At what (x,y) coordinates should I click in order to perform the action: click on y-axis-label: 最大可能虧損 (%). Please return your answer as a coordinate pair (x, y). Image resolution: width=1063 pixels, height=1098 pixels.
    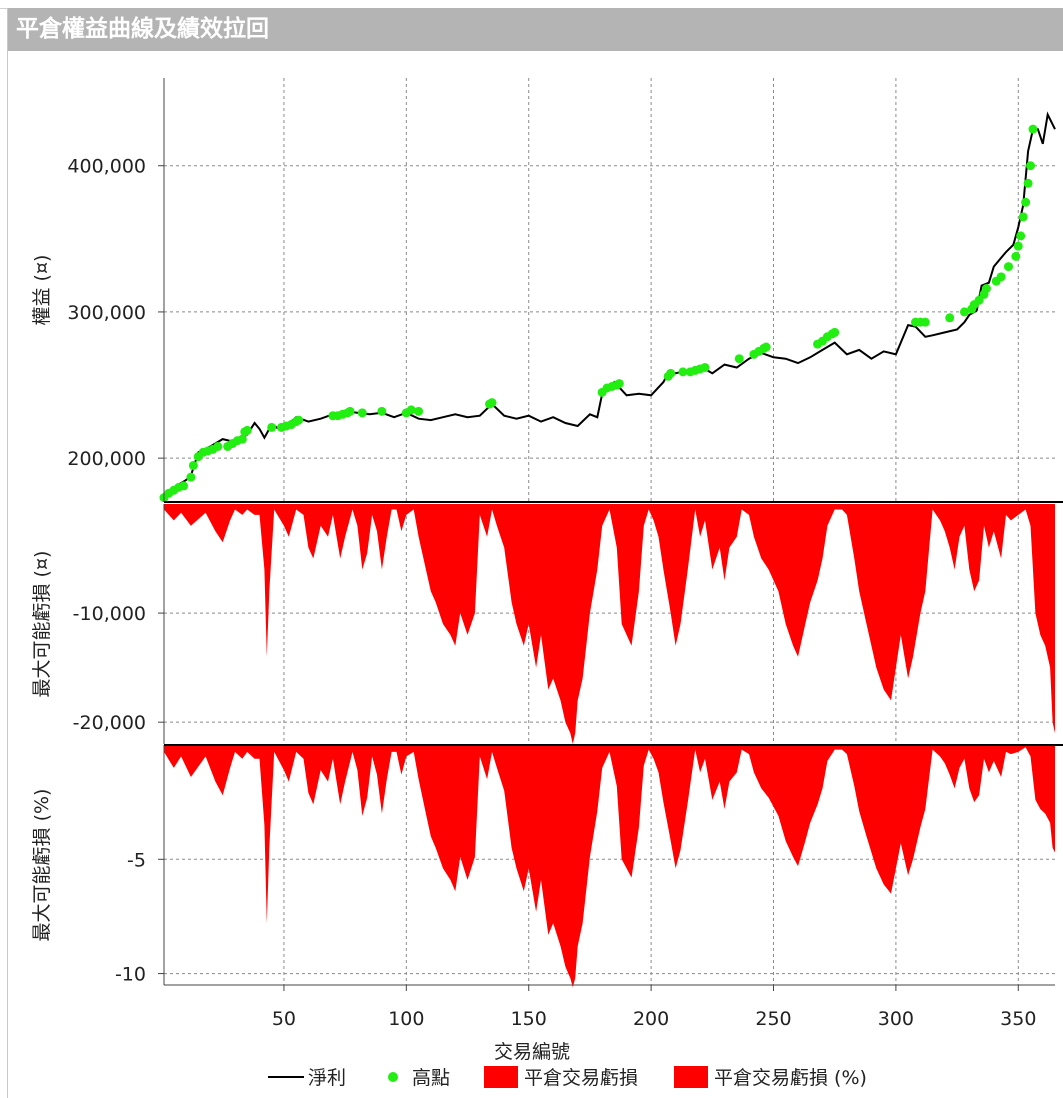
    Looking at the image, I should click on (42, 865).